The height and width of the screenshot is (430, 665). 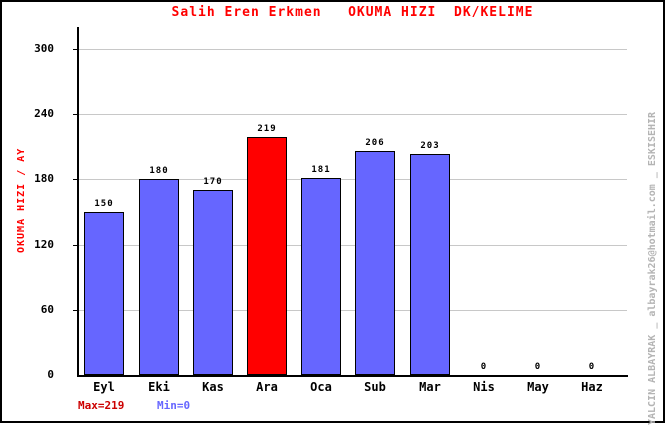 What do you see at coordinates (352, 376) in the screenshot?
I see `x-axis-line` at bounding box center [352, 376].